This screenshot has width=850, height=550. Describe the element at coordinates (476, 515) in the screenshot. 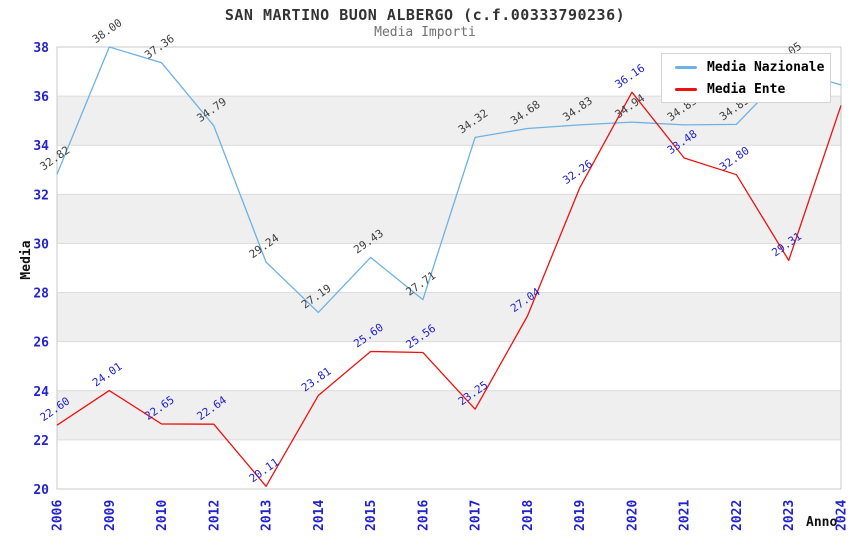

I see `x-tick-label: 2017` at that location.